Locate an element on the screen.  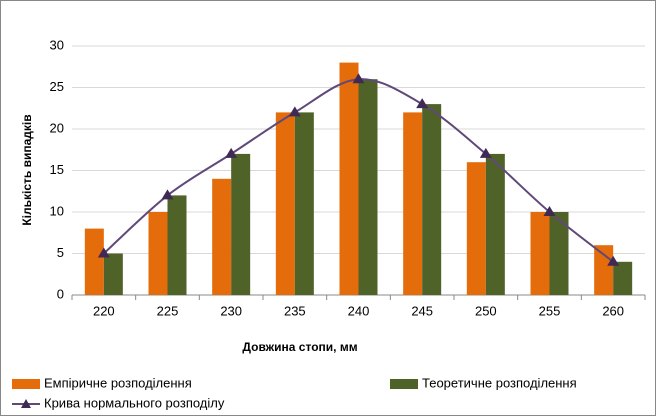
legend-label: Теоретичне розподілення is located at coordinates (499, 382).